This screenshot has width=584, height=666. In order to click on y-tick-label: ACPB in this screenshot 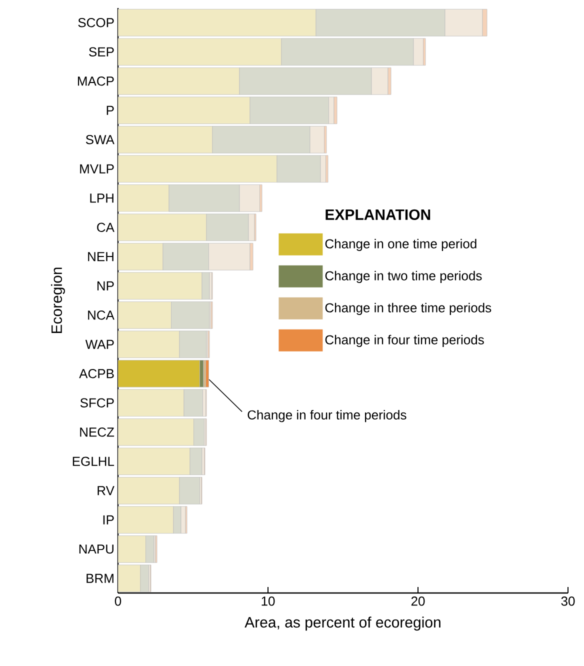, I will do `click(96, 373)`.